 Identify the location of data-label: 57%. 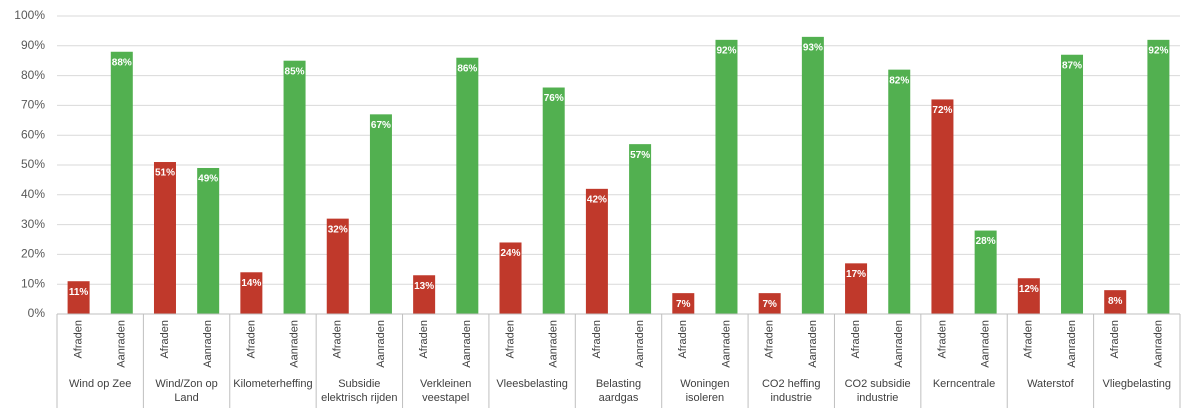
(640, 155).